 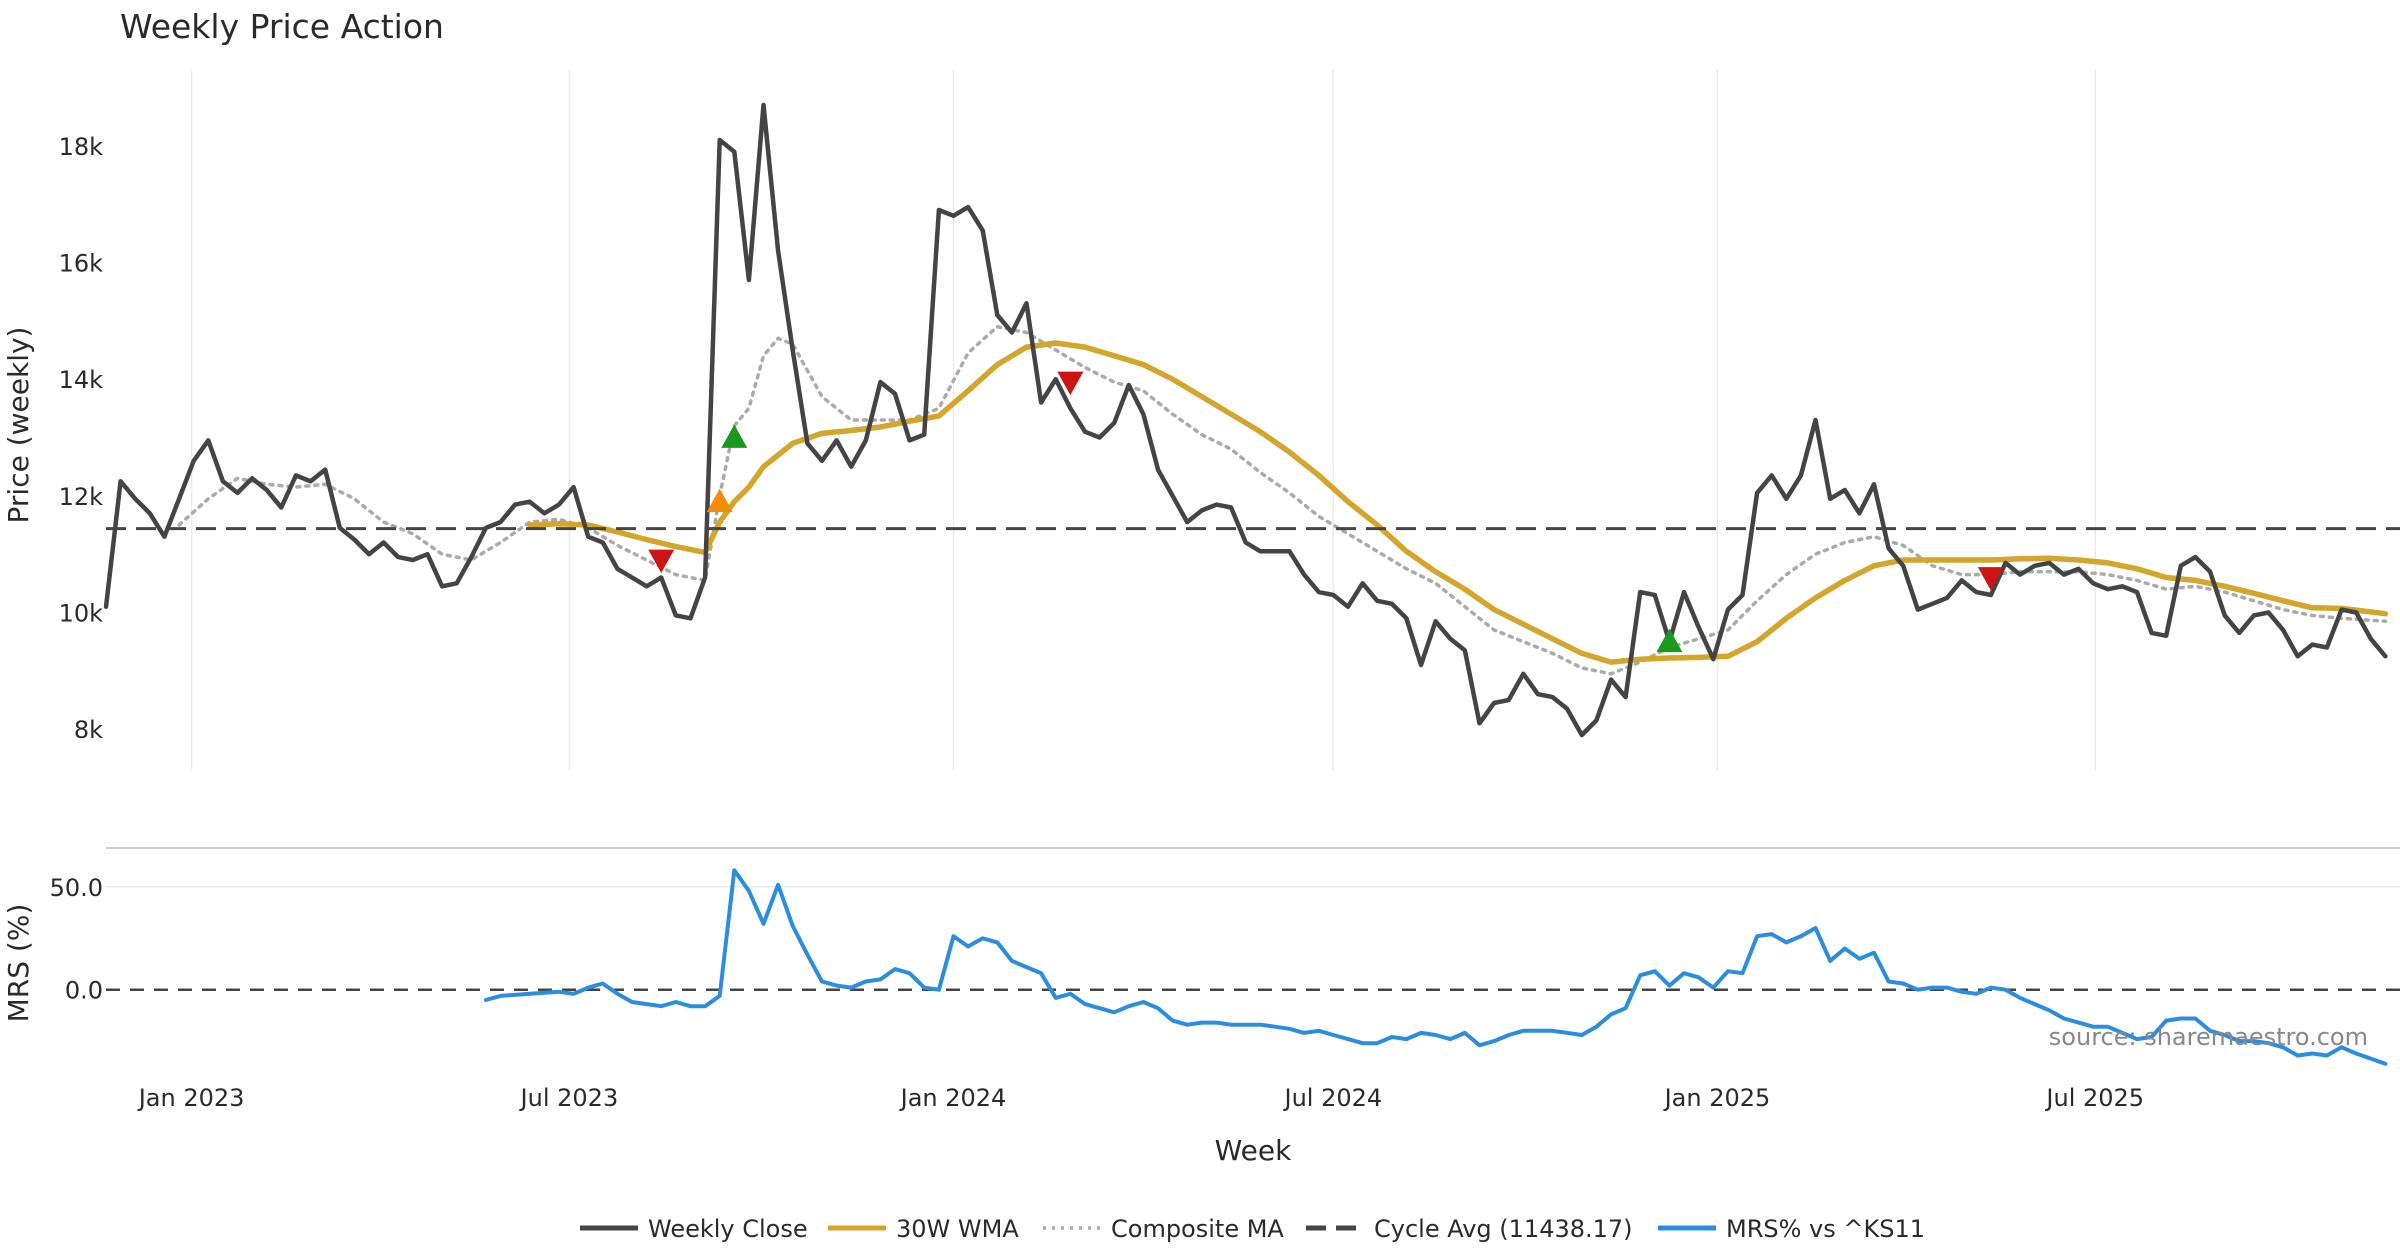 I want to click on price-y-tick-label: 18k, so click(x=81, y=147).